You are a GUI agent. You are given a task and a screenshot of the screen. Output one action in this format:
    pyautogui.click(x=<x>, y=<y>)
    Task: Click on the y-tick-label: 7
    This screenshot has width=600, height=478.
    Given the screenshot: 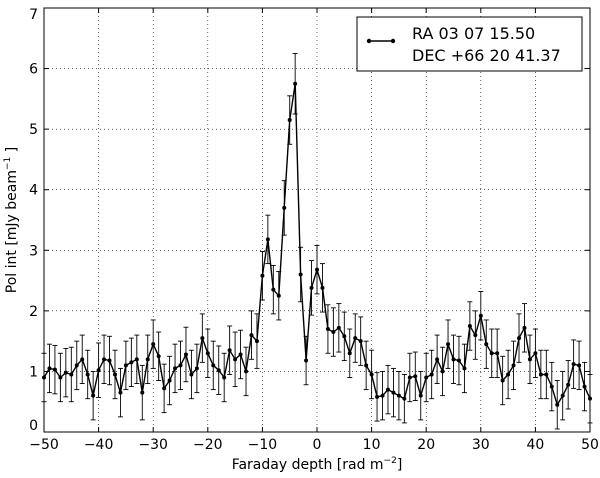 What is the action you would take?
    pyautogui.click(x=33, y=15)
    